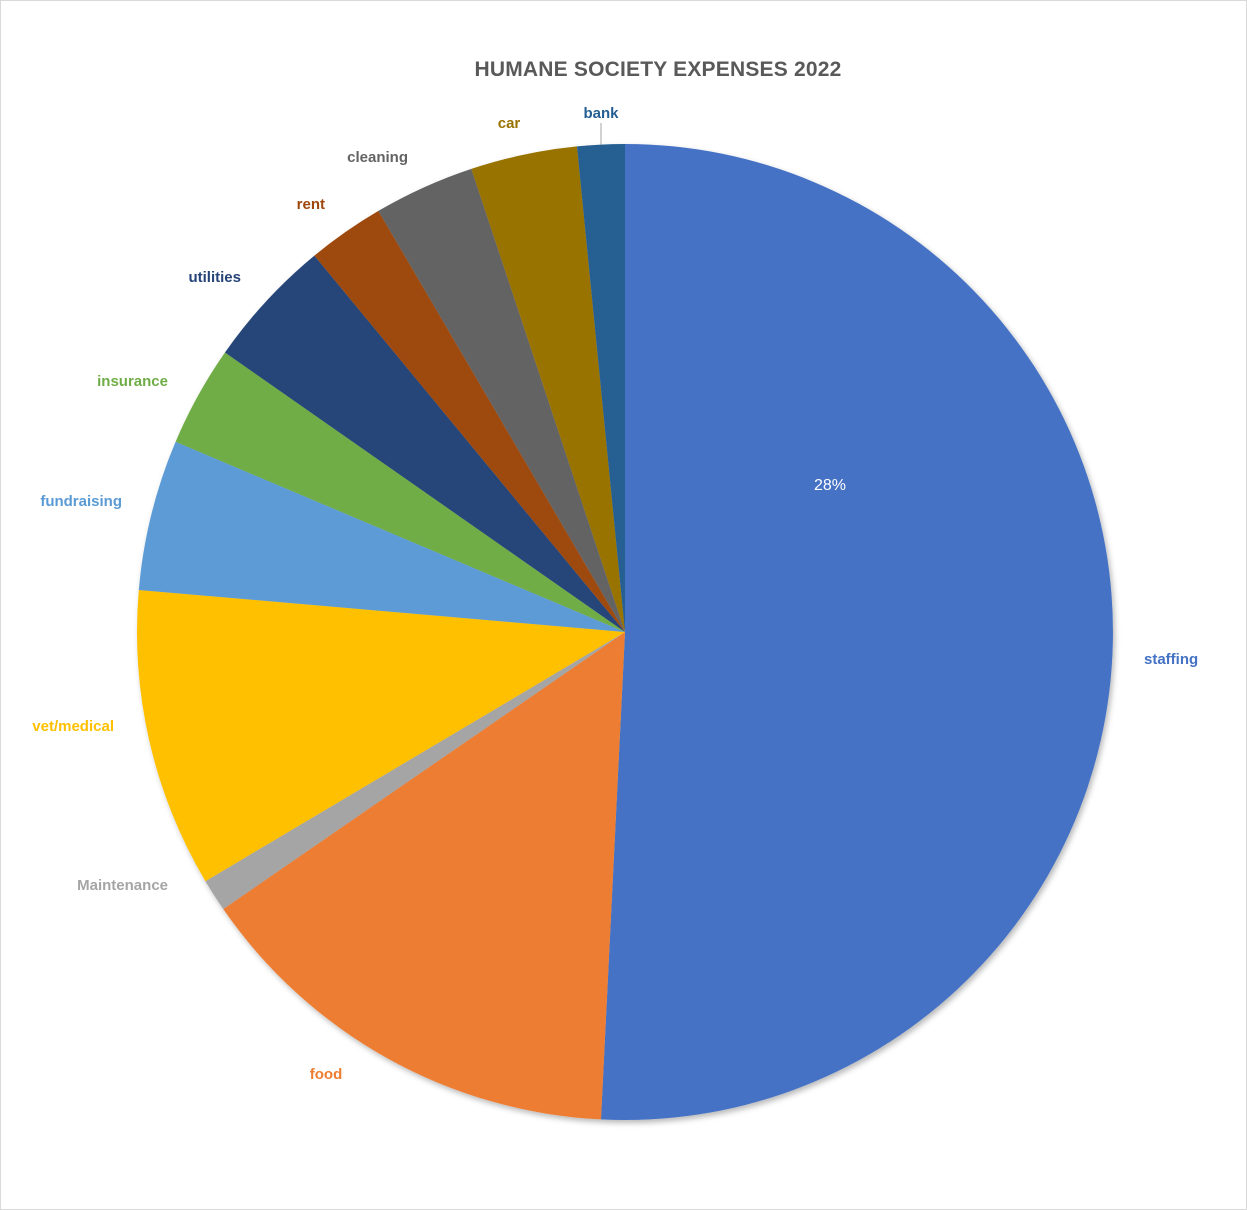 This screenshot has height=1210, width=1247. I want to click on data-label-staffing: 28%, so click(830, 485).